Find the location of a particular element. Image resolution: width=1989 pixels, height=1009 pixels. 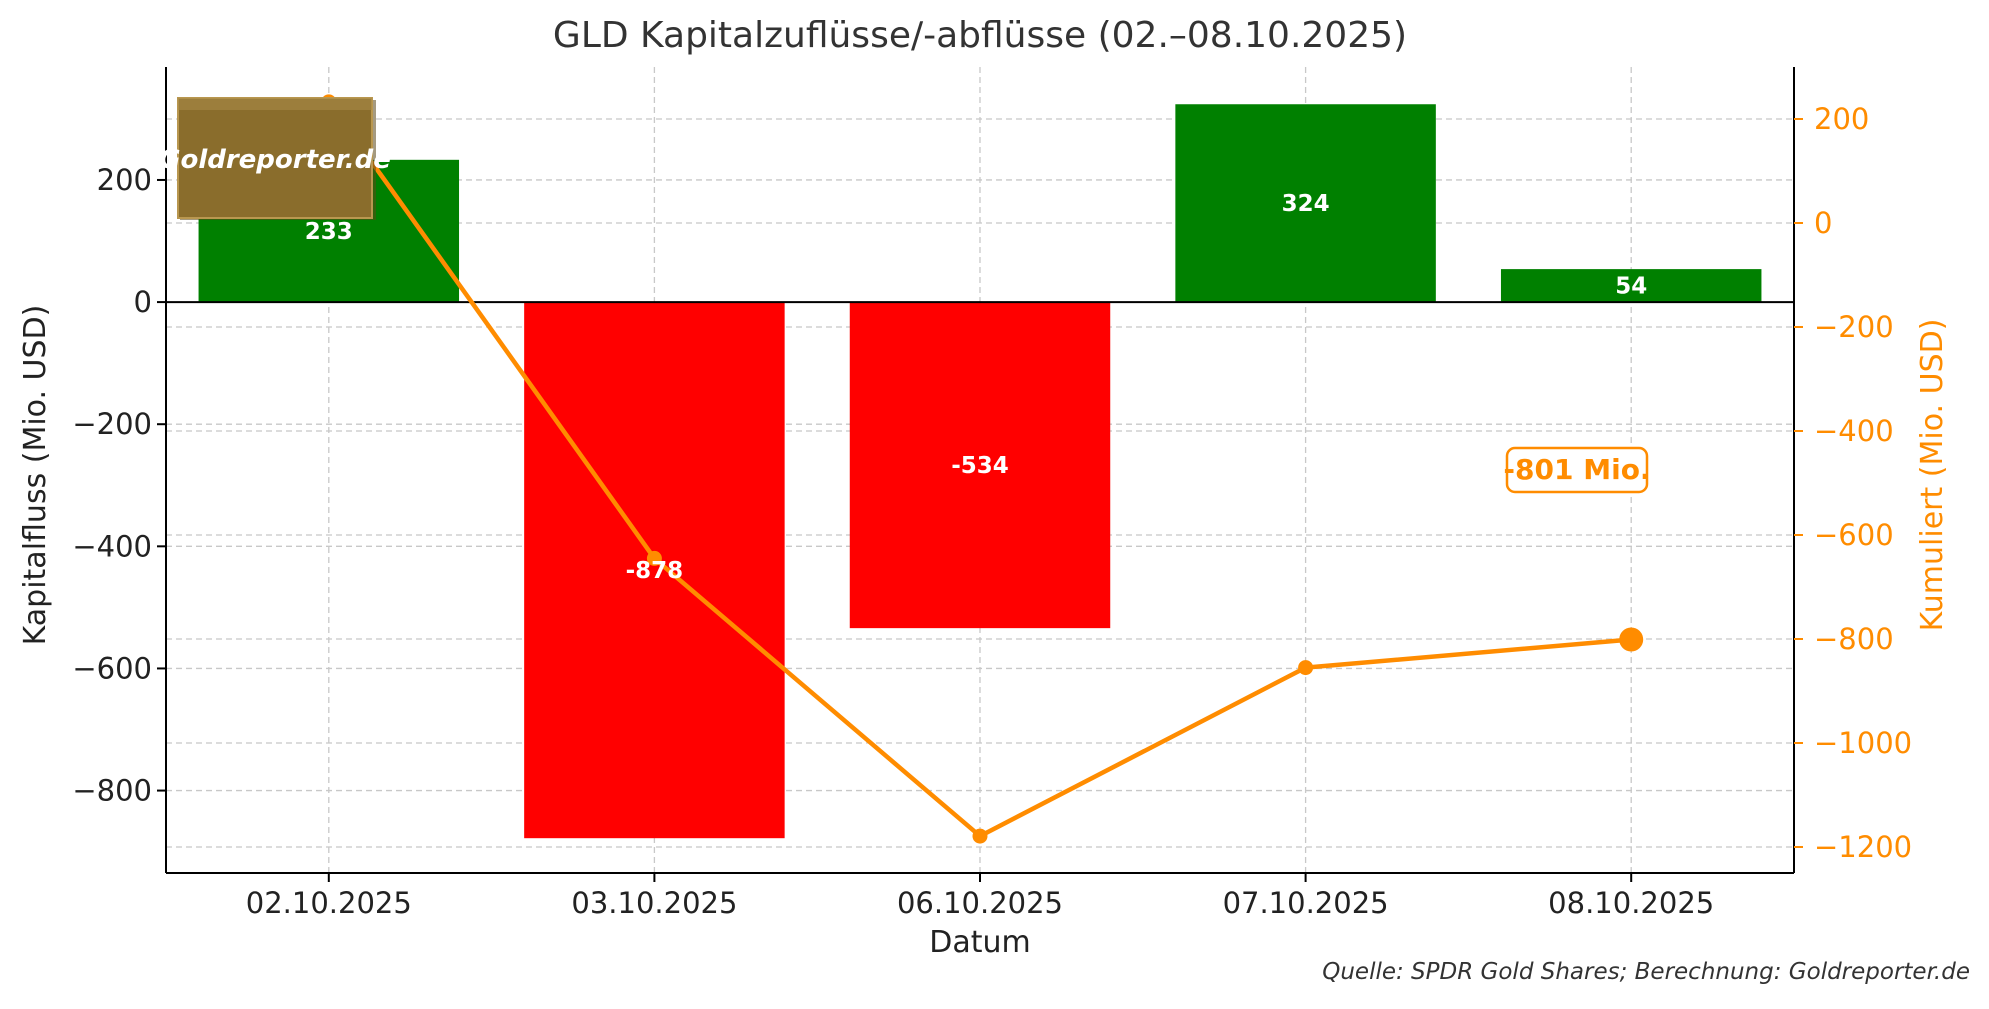

goldreporter-logo: Goldreporter.de is located at coordinates (275, 158).